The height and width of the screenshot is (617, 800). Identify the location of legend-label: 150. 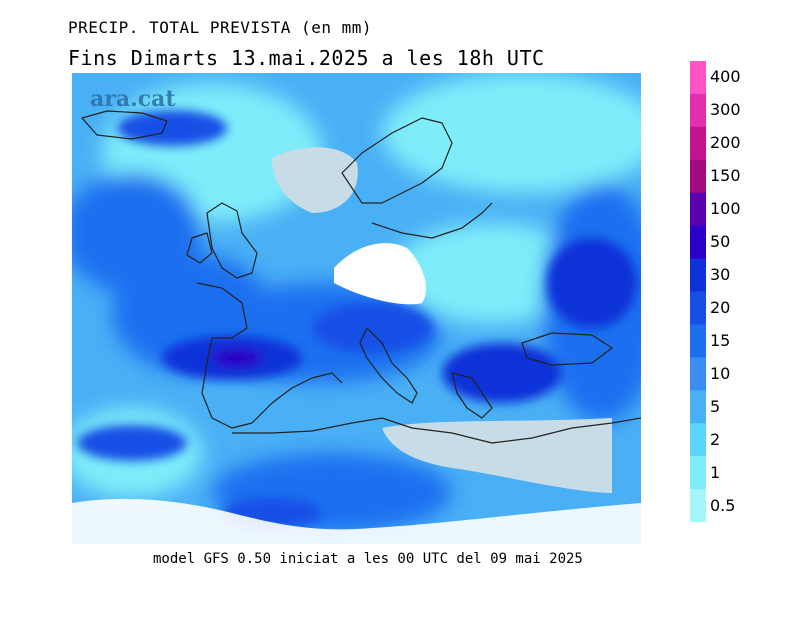
(725, 176).